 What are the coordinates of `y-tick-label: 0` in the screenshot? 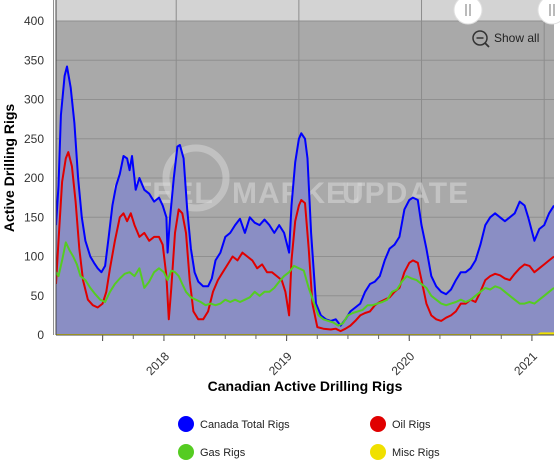 It's located at (40, 335).